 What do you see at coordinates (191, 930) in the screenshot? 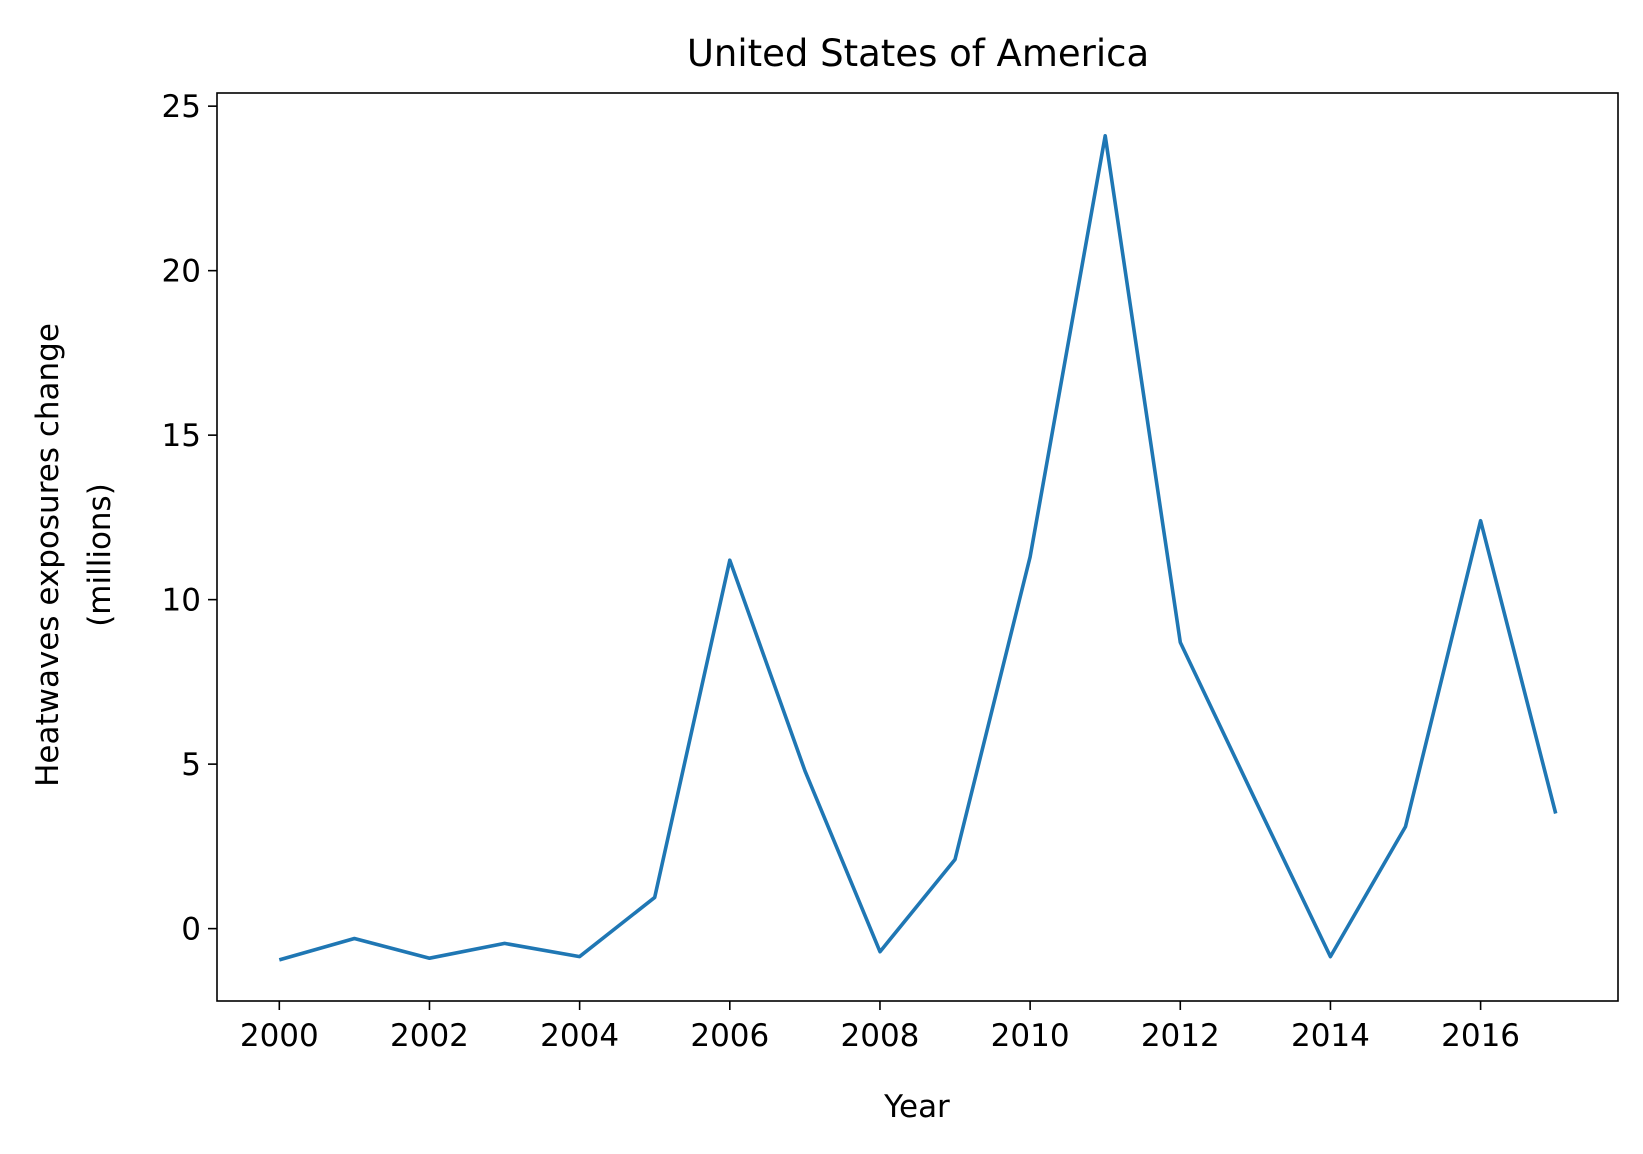
I see `y-tick-label: 0` at bounding box center [191, 930].